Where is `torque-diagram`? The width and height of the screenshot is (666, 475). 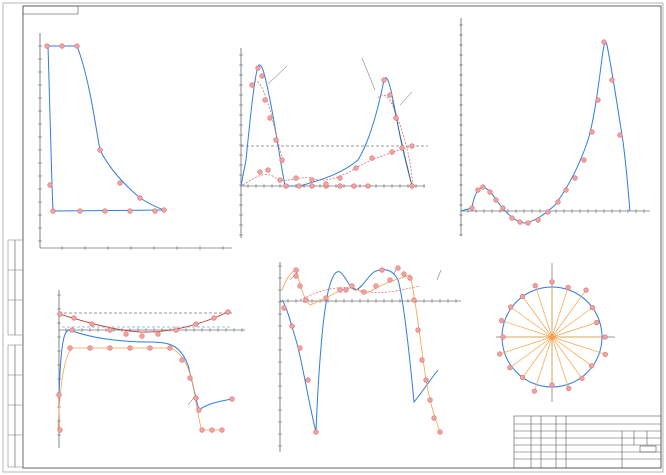 torque-diagram is located at coordinates (554, 127).